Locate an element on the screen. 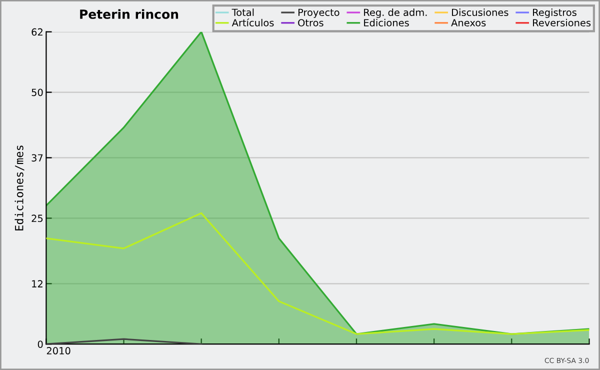 The width and height of the screenshot is (600, 370). legend-label: Discusiones is located at coordinates (480, 12).